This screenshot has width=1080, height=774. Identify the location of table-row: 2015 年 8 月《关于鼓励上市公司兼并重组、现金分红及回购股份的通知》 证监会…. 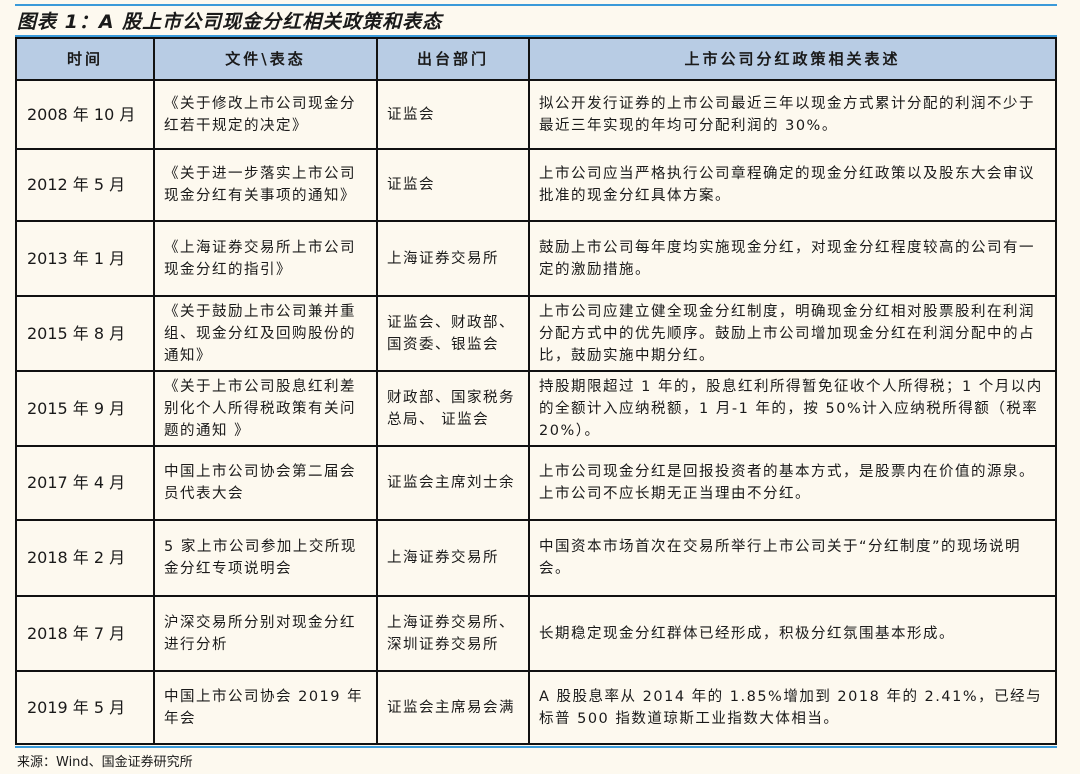
(536, 333).